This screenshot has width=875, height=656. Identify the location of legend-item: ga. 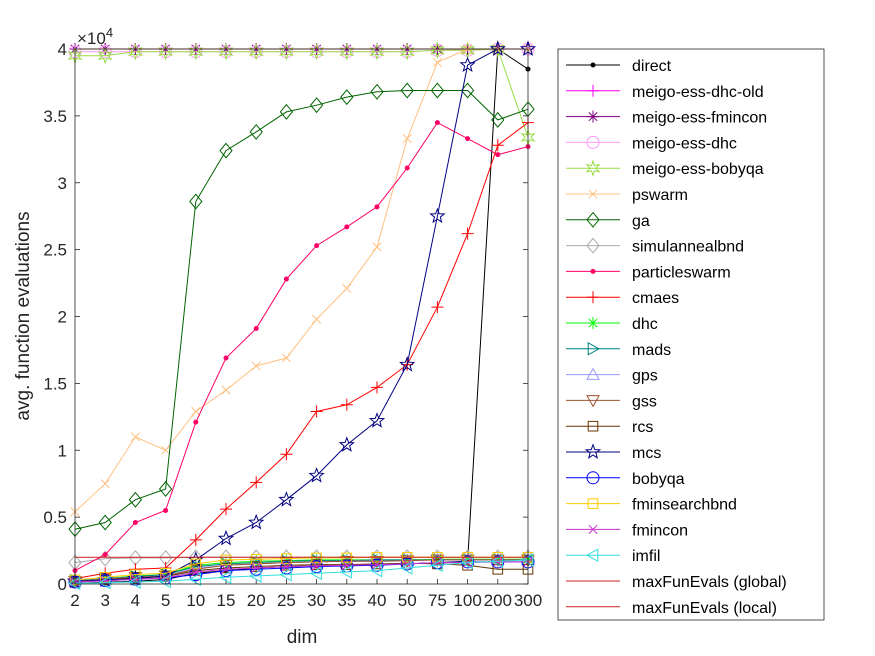
(608, 220).